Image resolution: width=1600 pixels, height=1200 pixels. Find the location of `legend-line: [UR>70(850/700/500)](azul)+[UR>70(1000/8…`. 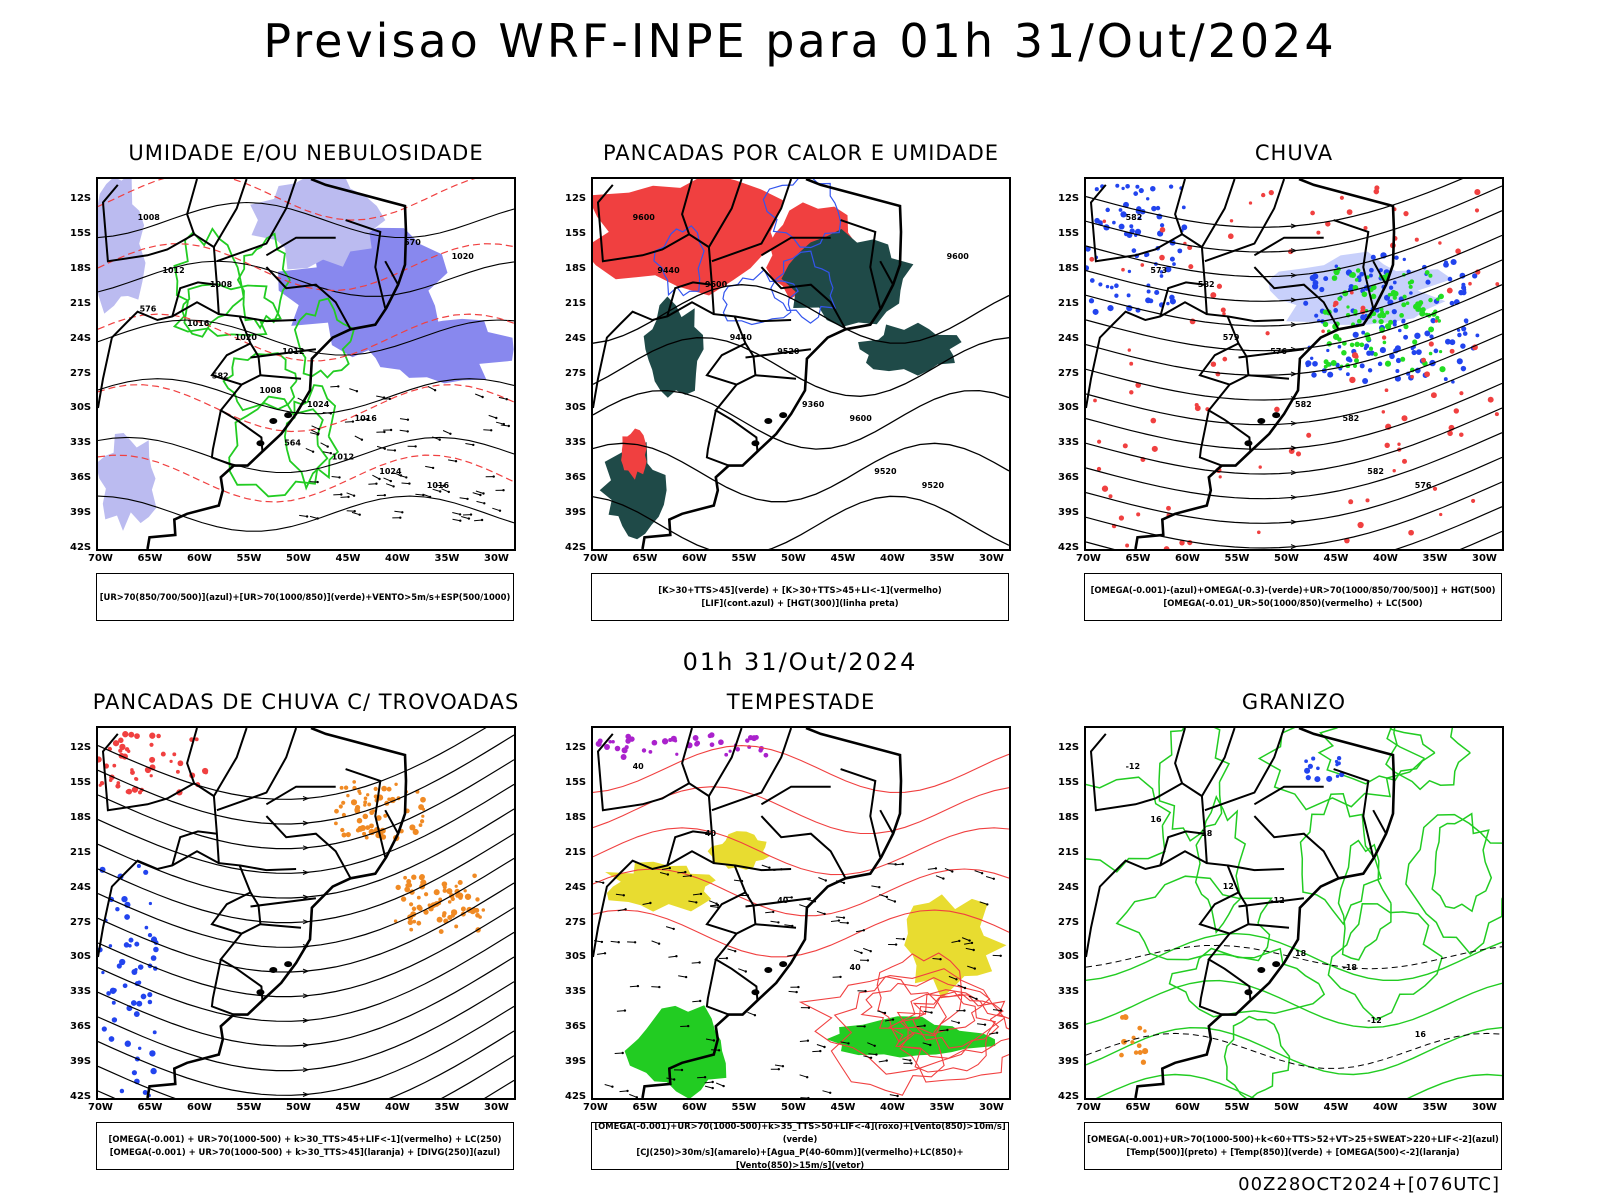

legend-line: [UR>70(850/700/500)](azul)+[UR>70(1000/8… is located at coordinates (305, 596).